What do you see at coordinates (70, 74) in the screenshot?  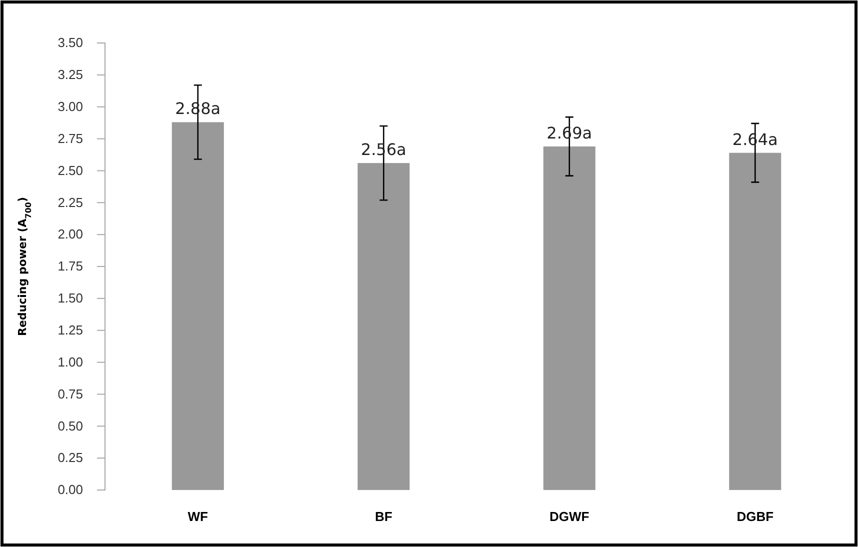 I see `y-tick-label: 3.25` at bounding box center [70, 74].